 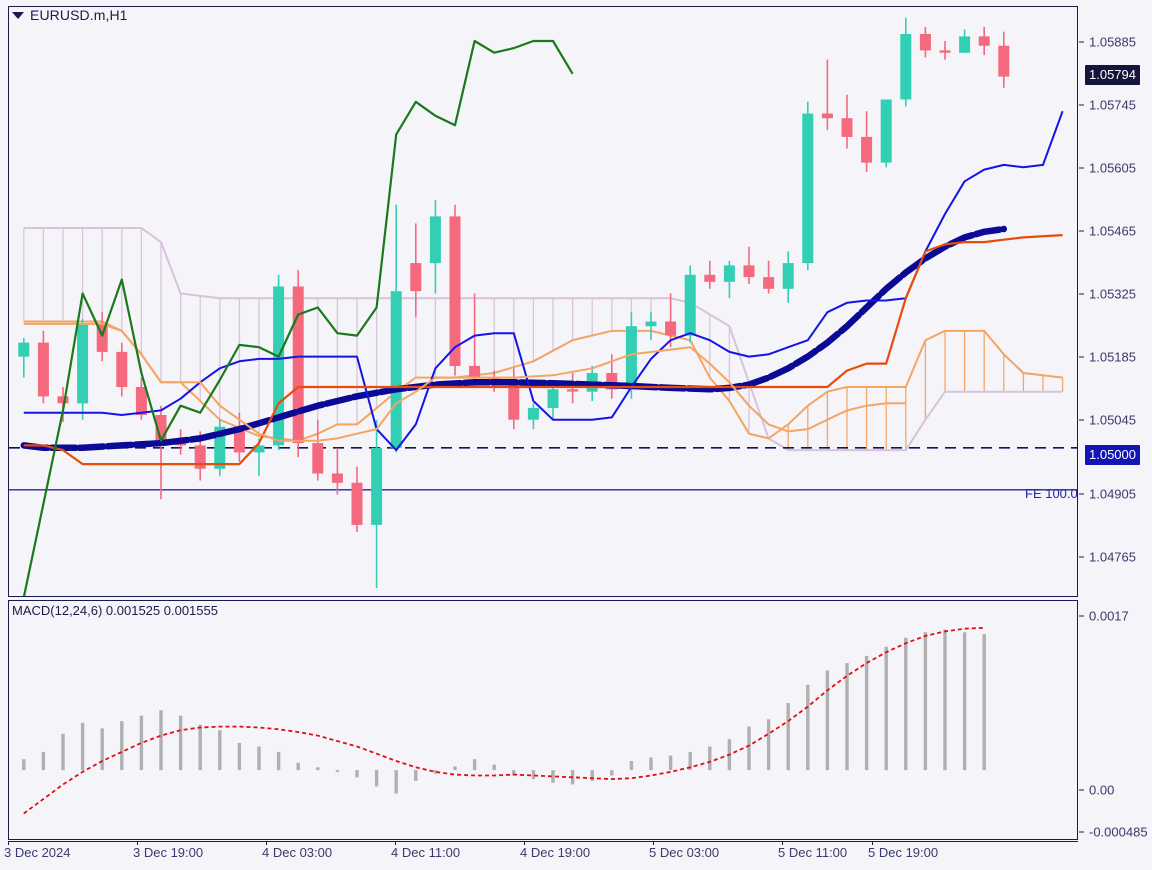 I want to click on kijun-sen-light-orange, so click(x=464, y=382).